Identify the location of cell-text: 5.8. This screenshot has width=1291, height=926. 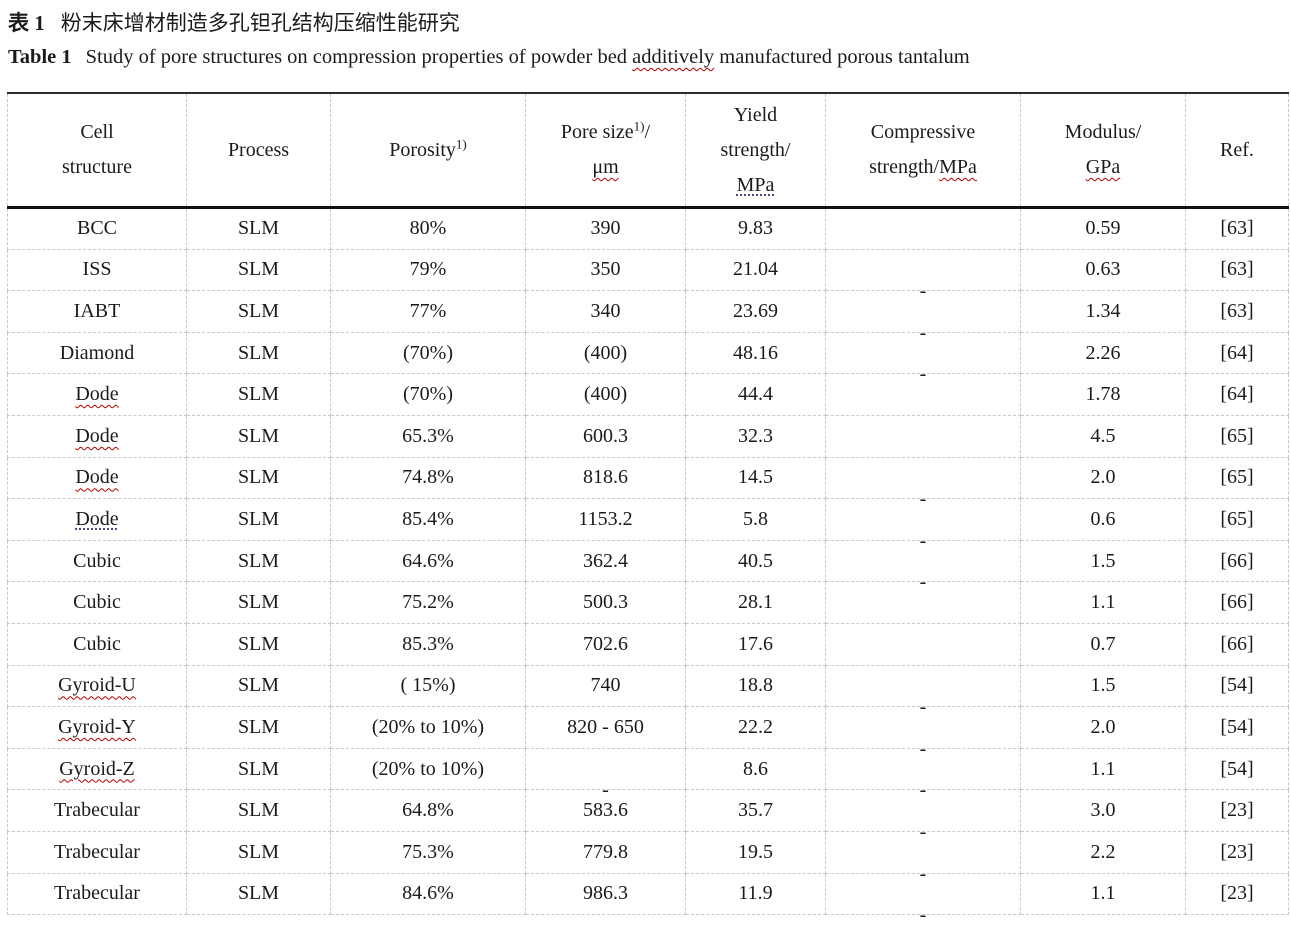
(755, 518).